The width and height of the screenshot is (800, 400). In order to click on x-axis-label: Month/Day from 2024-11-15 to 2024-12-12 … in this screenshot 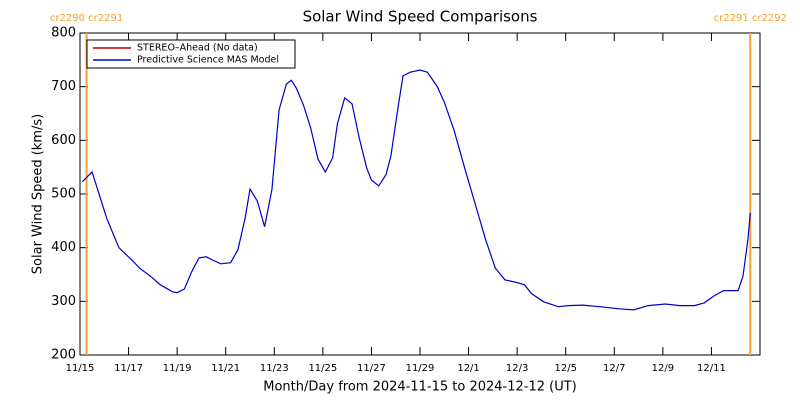, I will do `click(419, 387)`.